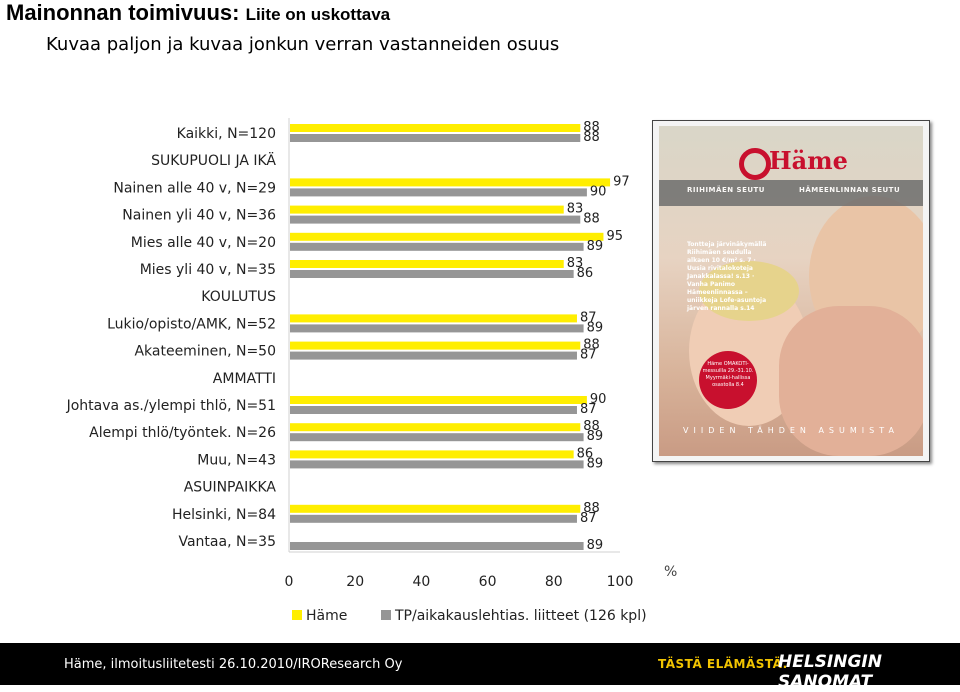 This screenshot has width=960, height=692. Describe the element at coordinates (621, 181) in the screenshot. I see `data-label: 97` at that location.